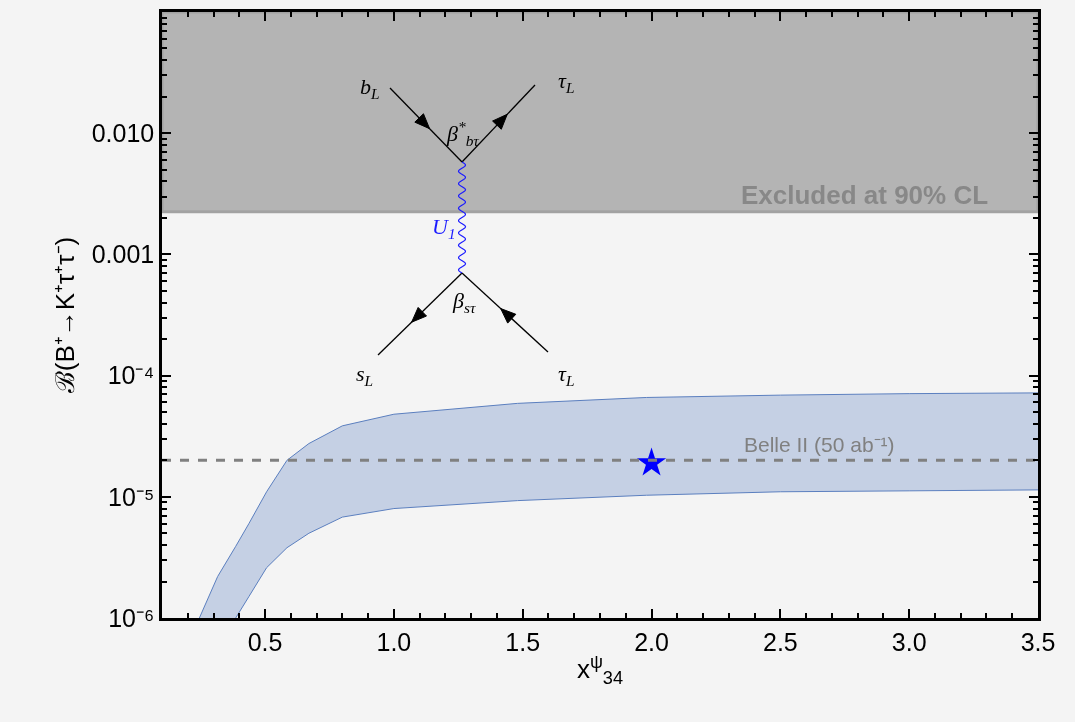 This screenshot has height=722, width=1075. I want to click on y-tick-label: 0.001, so click(123, 254).